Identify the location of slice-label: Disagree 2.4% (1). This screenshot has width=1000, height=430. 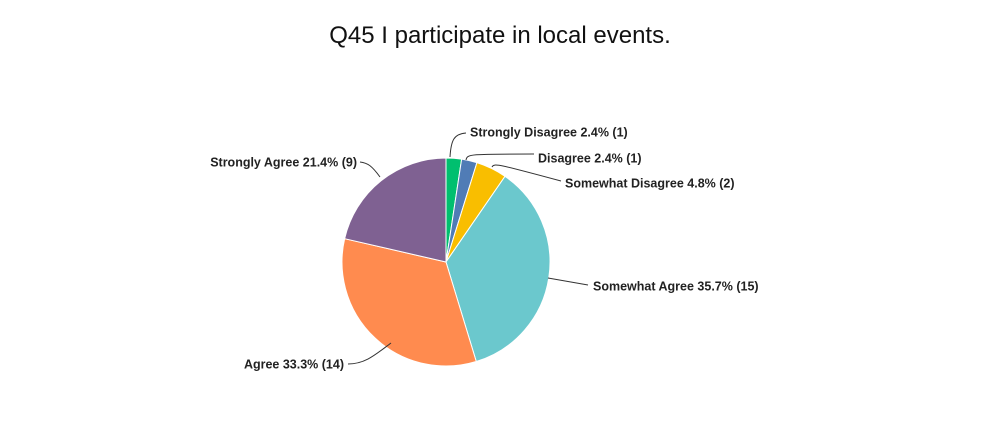
(590, 158).